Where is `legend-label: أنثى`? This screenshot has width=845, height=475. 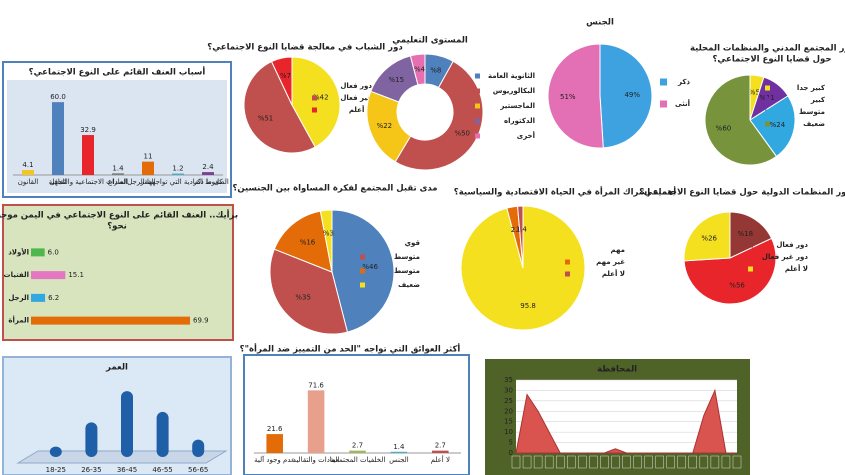 legend-label: أنثى is located at coordinates (682, 103).